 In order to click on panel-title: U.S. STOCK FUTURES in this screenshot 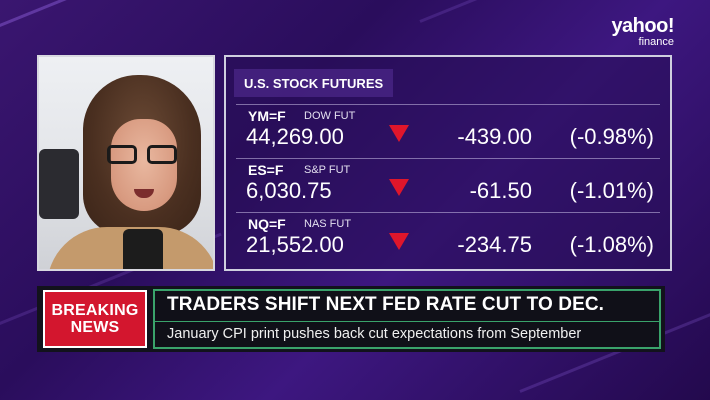, I will do `click(314, 83)`.